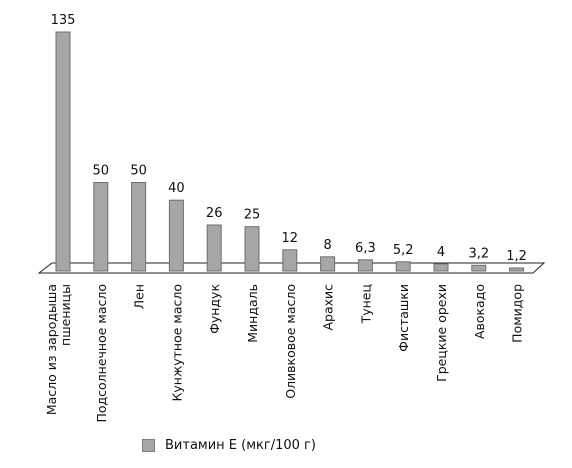 The height and width of the screenshot is (468, 572). I want to click on x-tick-label: Помидор, so click(517, 313).